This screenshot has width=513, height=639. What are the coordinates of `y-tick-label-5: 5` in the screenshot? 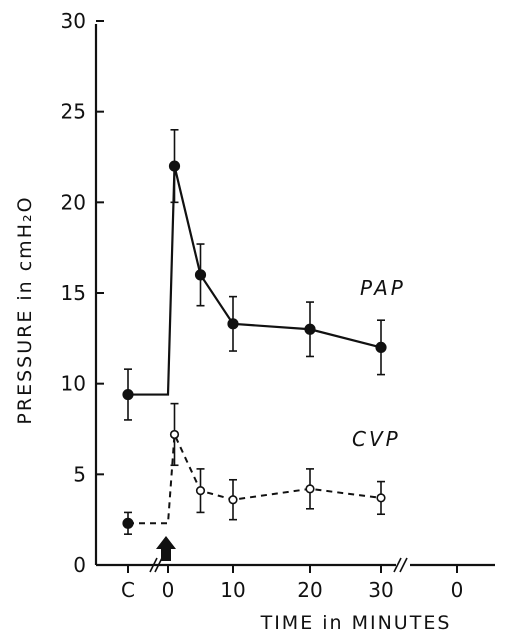 It's located at (79, 474).